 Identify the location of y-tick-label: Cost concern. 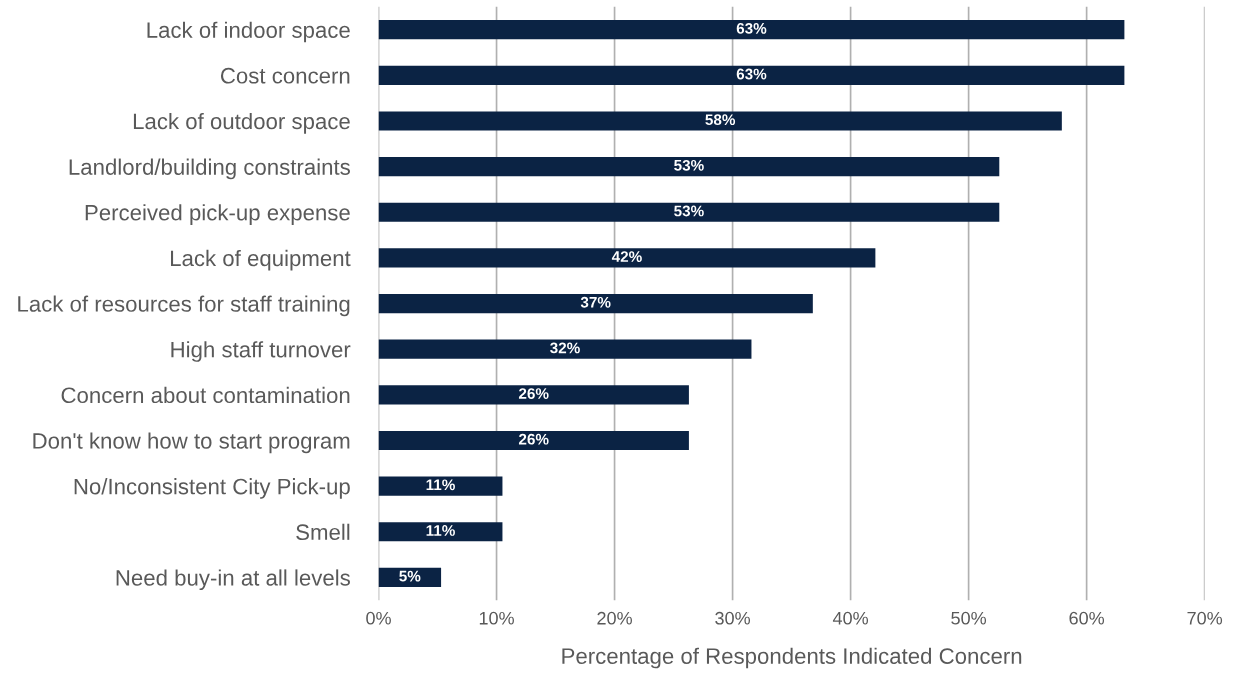
(285, 75).